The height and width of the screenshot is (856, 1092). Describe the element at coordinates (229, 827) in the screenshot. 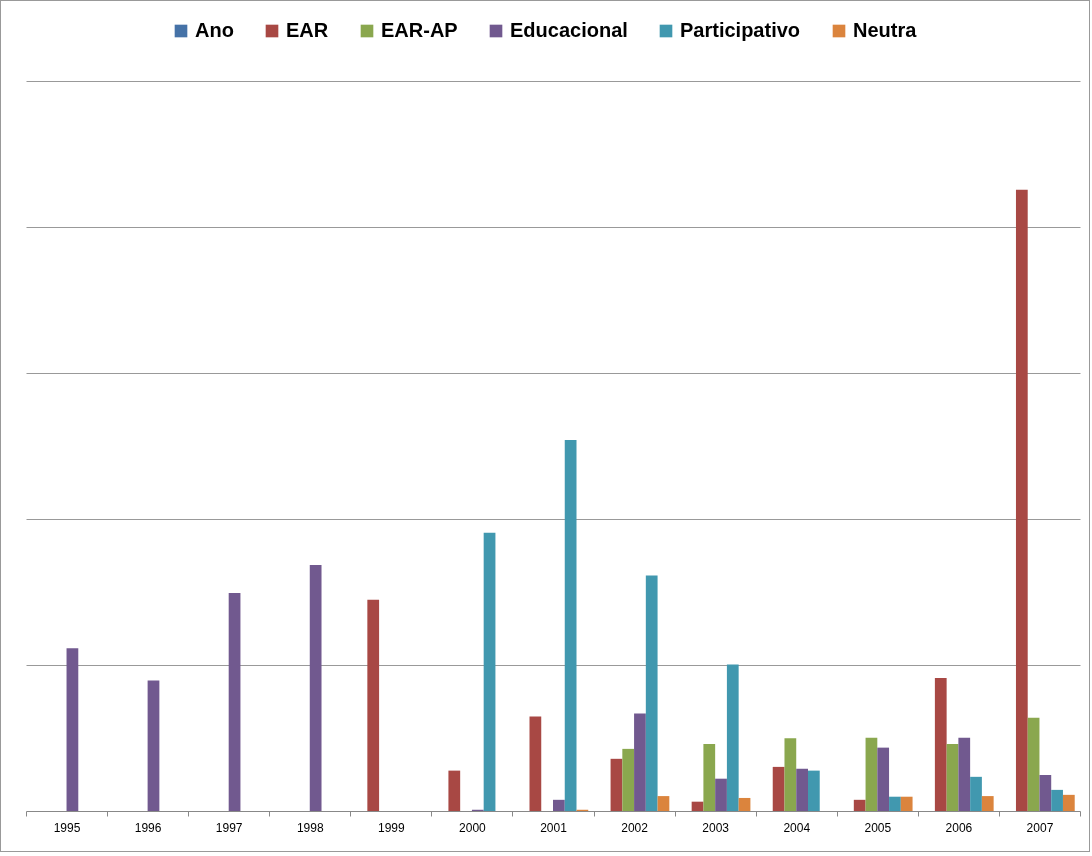

I see `x-tick-label: 1997` at that location.